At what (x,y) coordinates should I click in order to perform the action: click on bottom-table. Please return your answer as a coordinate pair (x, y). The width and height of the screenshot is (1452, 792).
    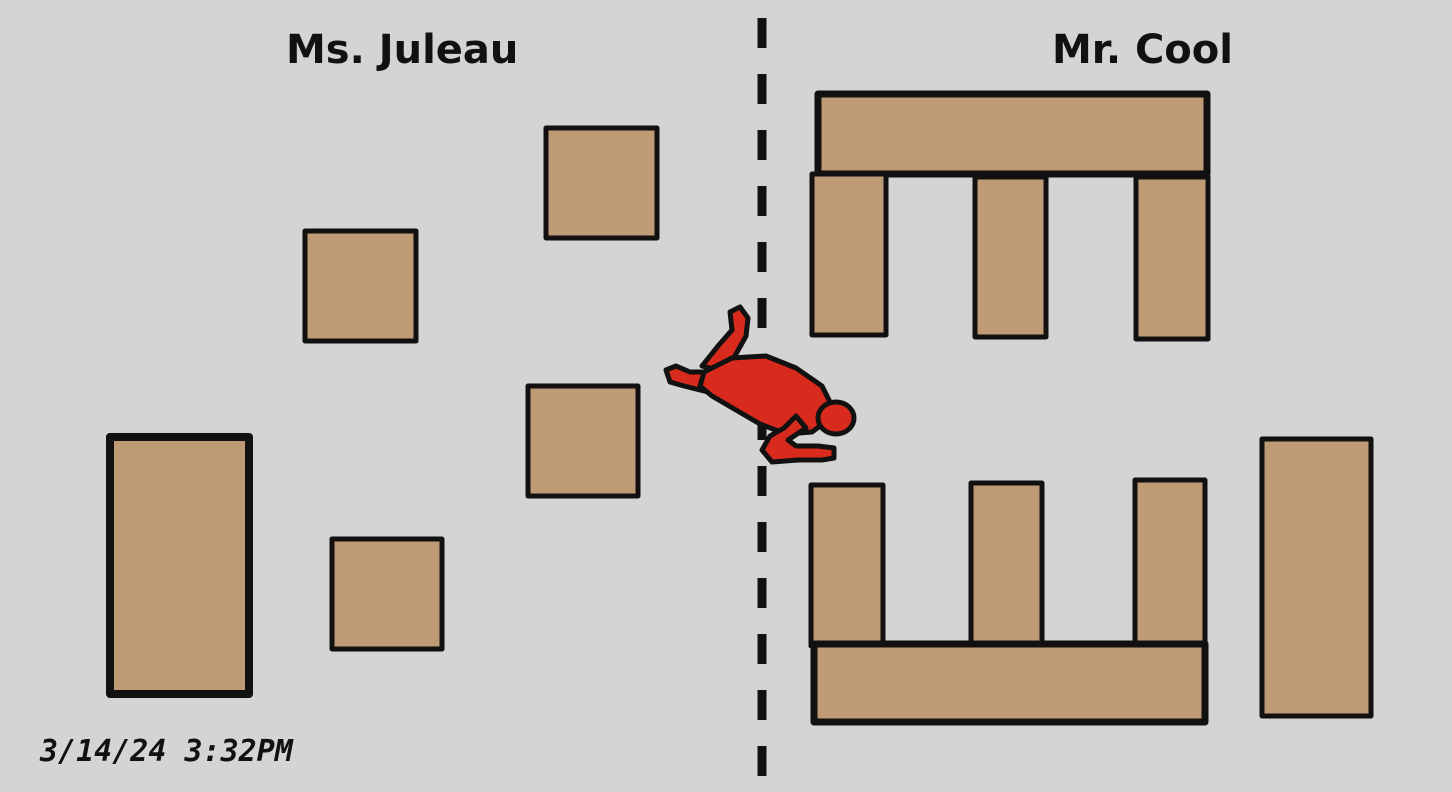
    Looking at the image, I should click on (1009, 683).